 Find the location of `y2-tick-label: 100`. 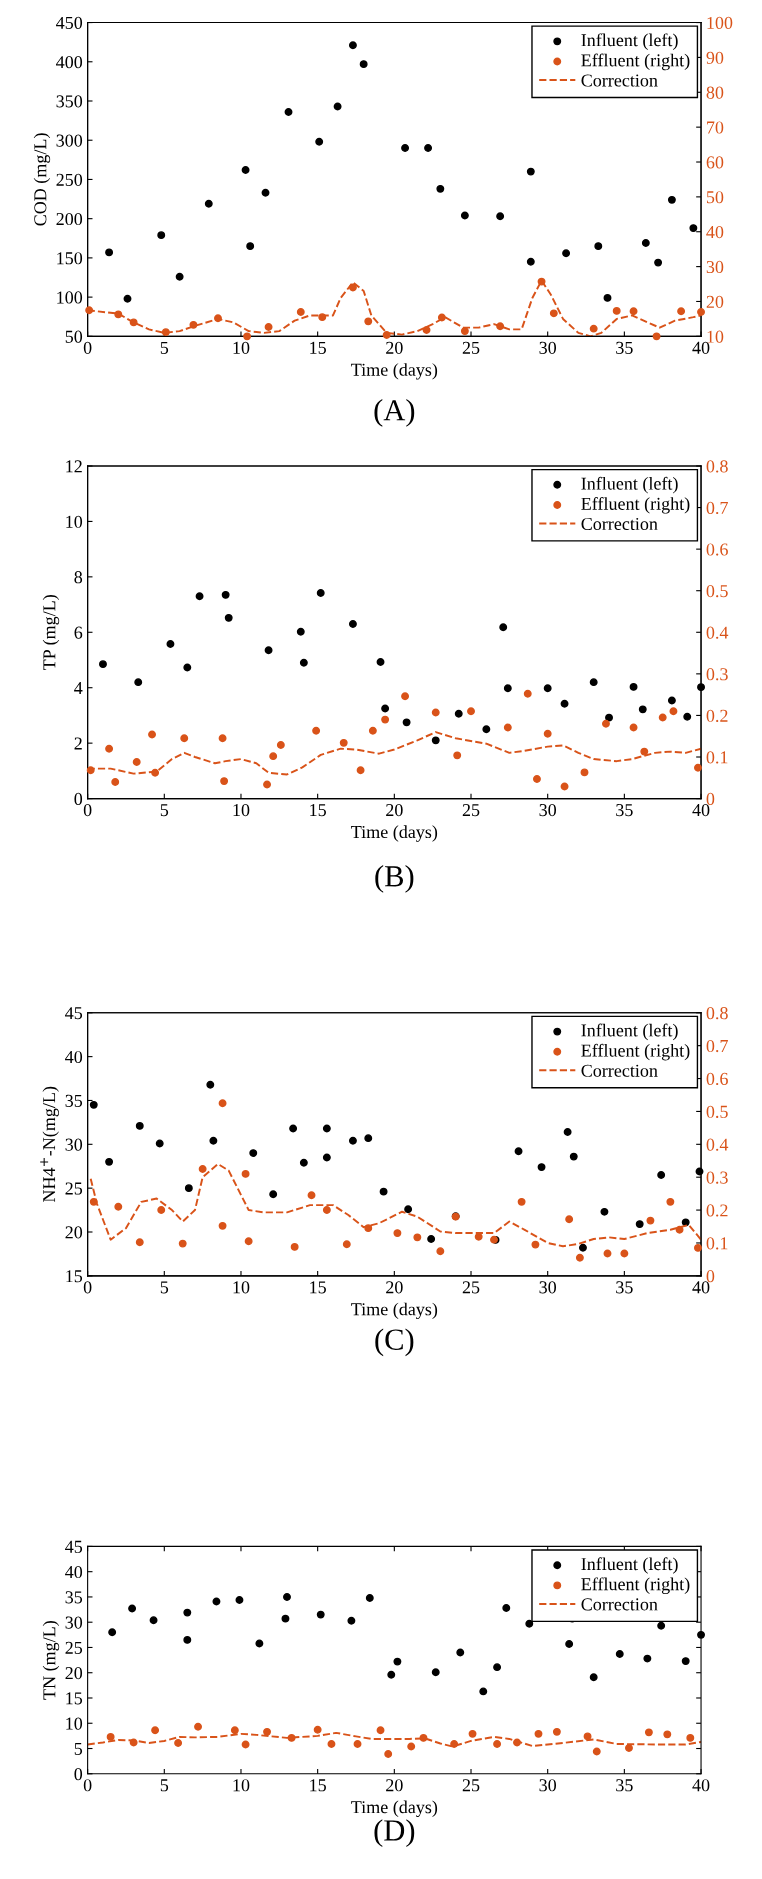

y2-tick-label: 100 is located at coordinates (720, 22).